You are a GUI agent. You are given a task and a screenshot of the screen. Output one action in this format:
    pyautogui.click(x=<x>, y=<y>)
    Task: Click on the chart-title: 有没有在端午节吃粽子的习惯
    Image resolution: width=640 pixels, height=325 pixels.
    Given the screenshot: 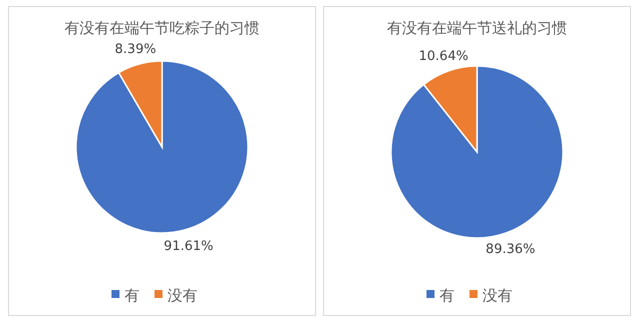 What is the action you would take?
    pyautogui.click(x=162, y=28)
    